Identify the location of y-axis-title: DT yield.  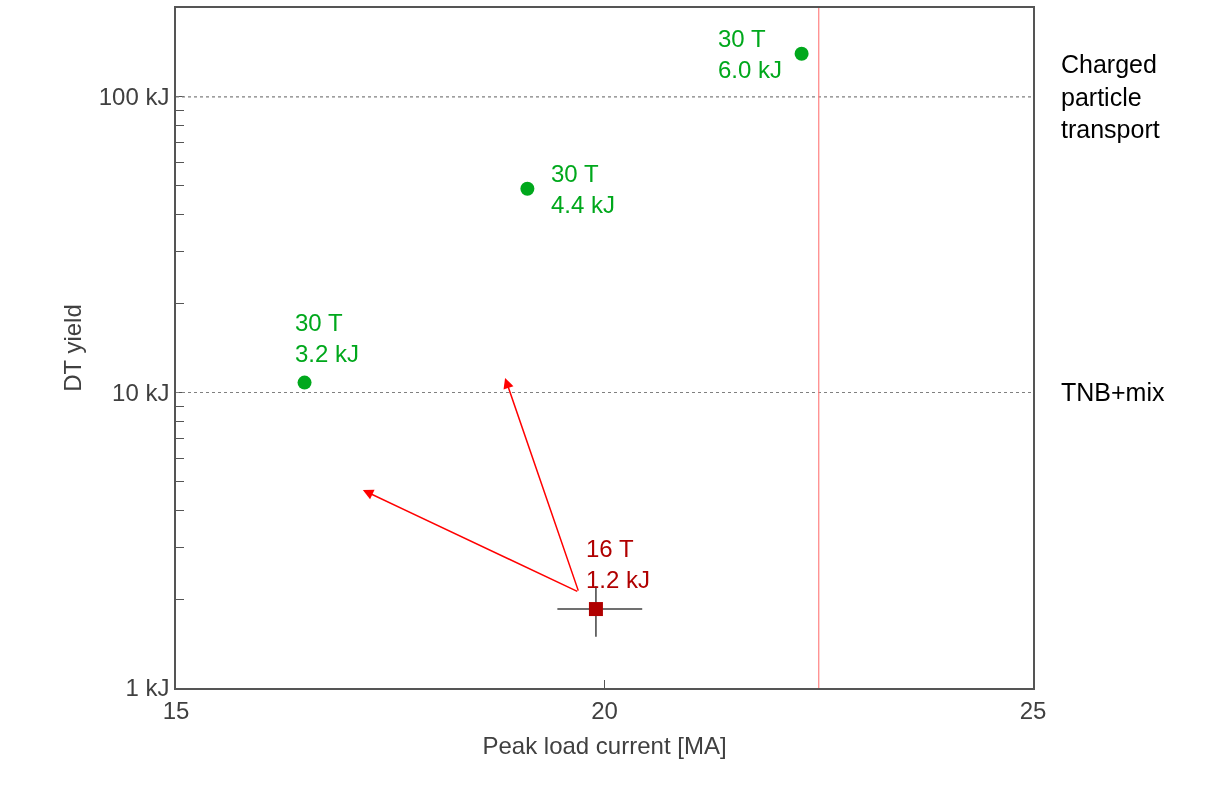
(73, 348).